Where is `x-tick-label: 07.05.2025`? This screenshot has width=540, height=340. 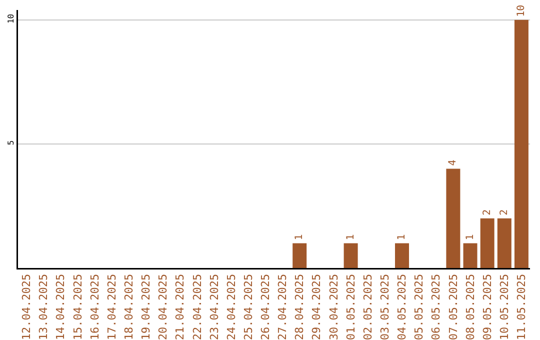
x-tick-label: 07.05.2025 is located at coordinates (453, 307).